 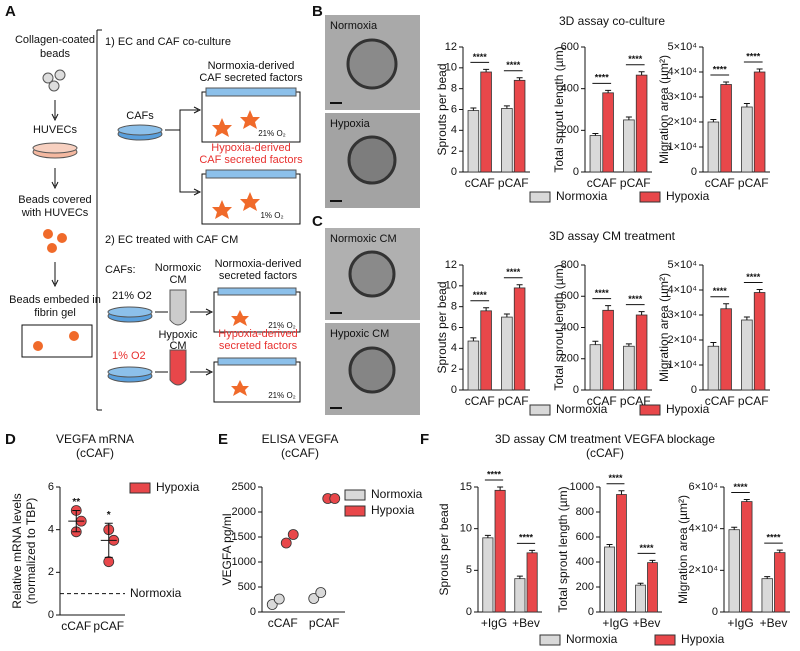 I want to click on y-axis-label: Sprouts per bead, so click(x=444, y=549).